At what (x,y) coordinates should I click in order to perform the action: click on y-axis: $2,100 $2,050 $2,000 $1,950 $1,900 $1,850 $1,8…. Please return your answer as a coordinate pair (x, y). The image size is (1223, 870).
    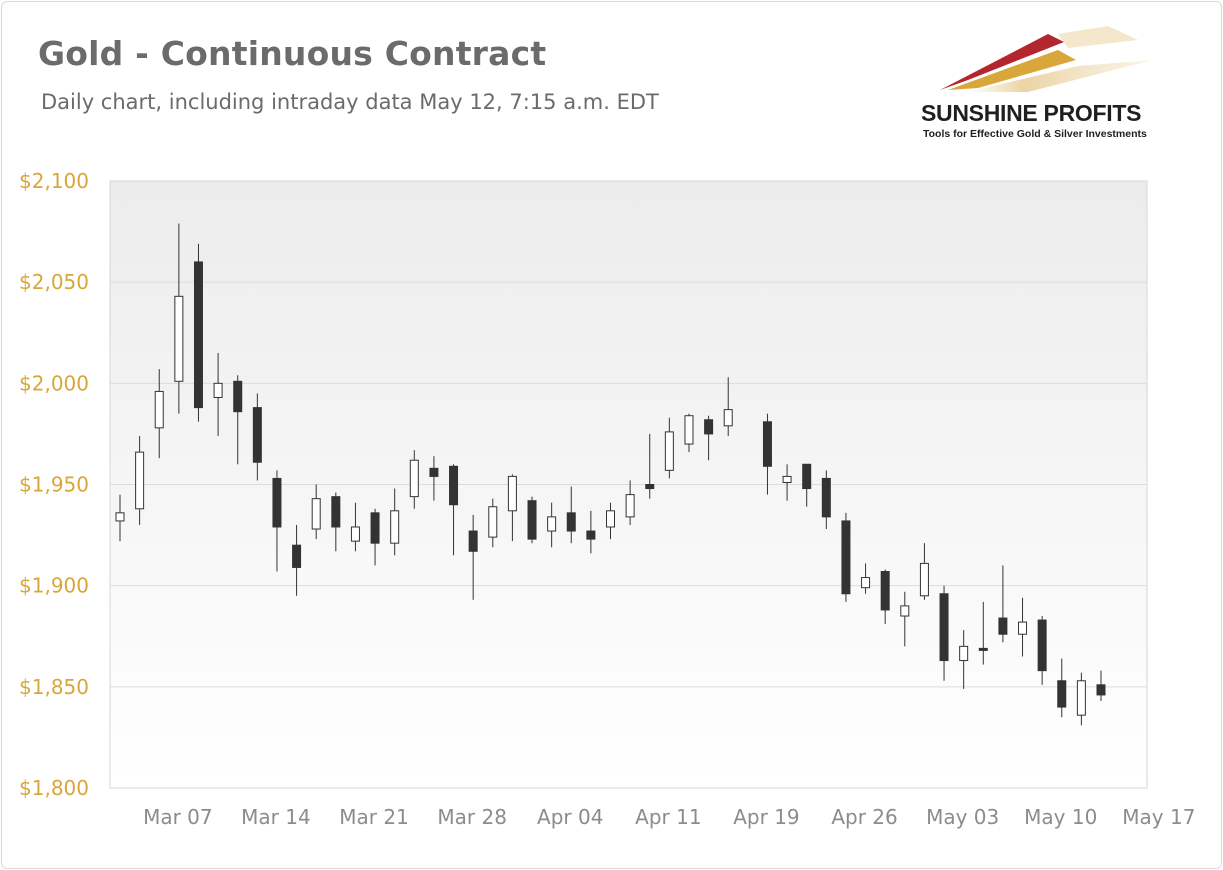
    Looking at the image, I should click on (54, 484).